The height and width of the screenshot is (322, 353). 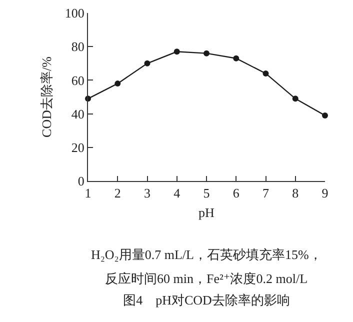 What do you see at coordinates (206, 254) in the screenshot?
I see `text: H₂O₂用量0.7 mL/L，石英砂填充率15%，` at bounding box center [206, 254].